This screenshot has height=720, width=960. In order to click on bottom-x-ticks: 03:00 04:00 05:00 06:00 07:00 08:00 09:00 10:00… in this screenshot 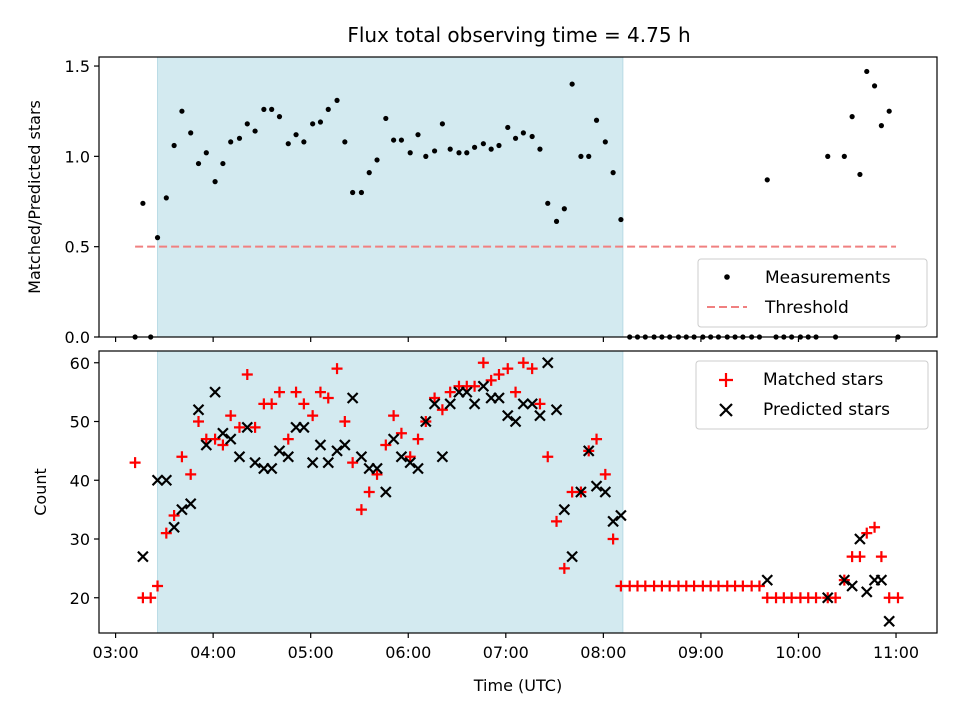, I will do `click(506, 647)`.